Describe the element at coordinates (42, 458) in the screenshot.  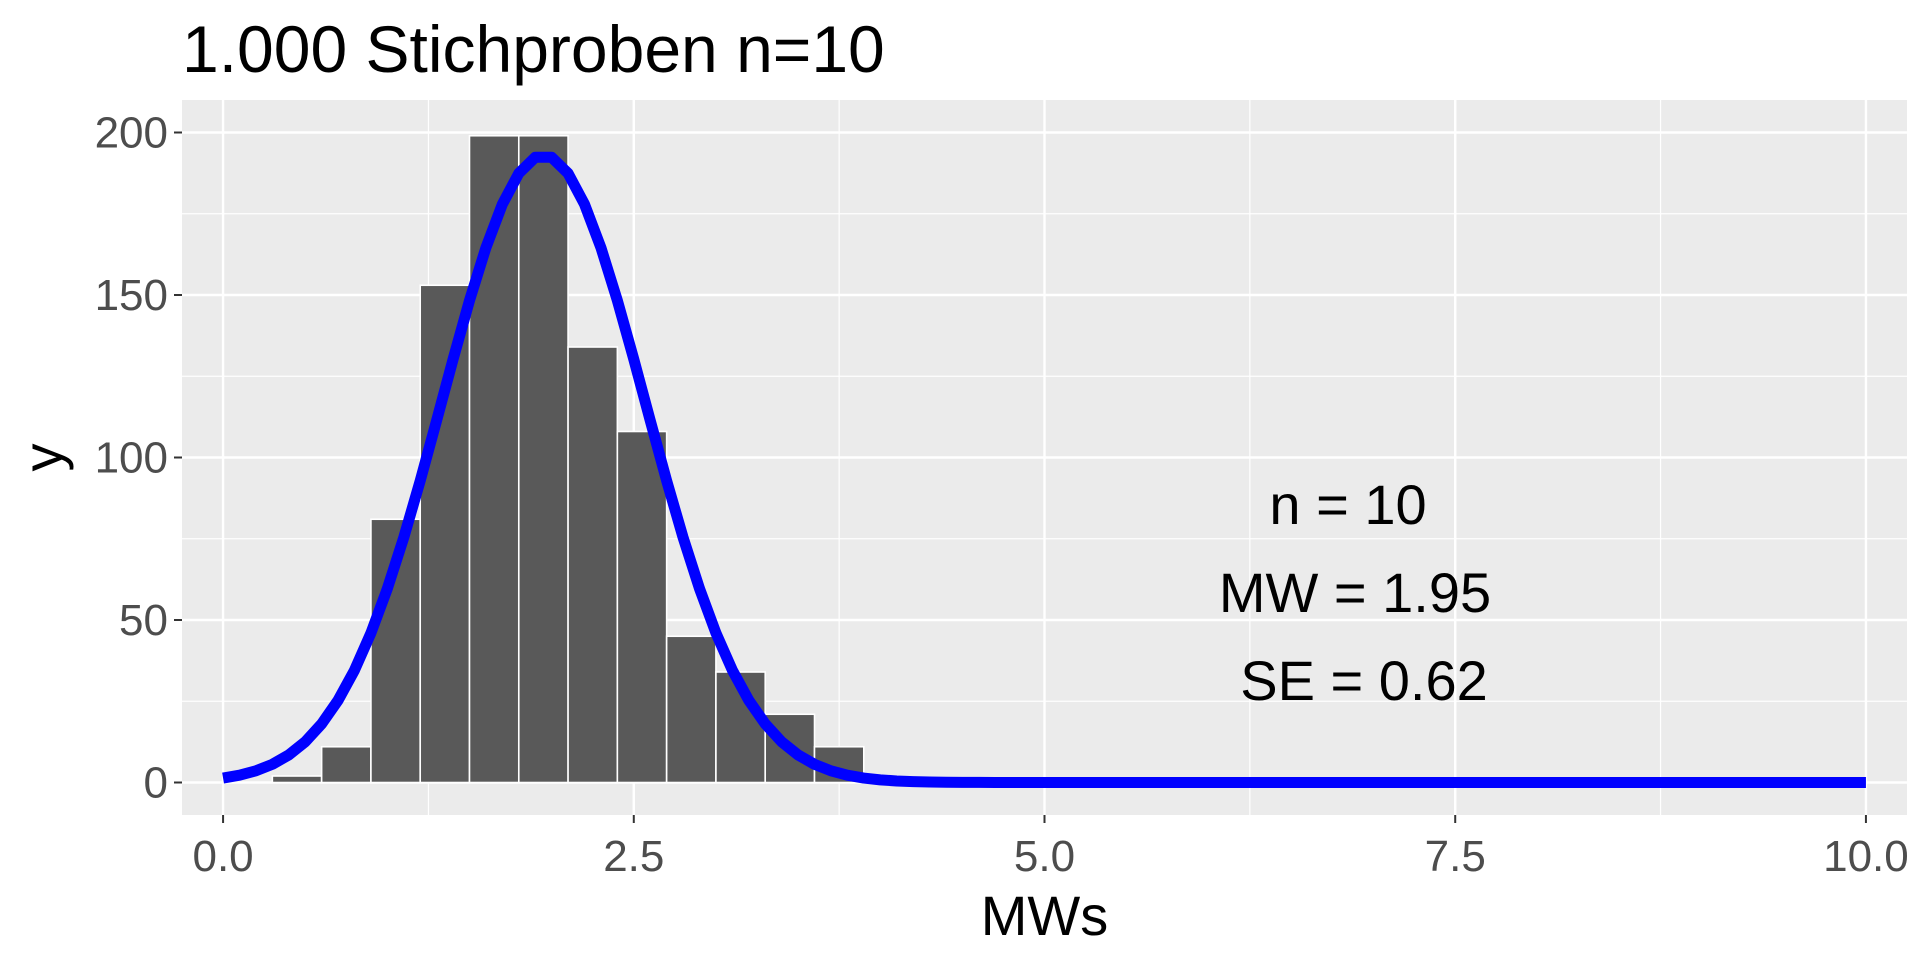
I see `y-axis-title: y` at that location.